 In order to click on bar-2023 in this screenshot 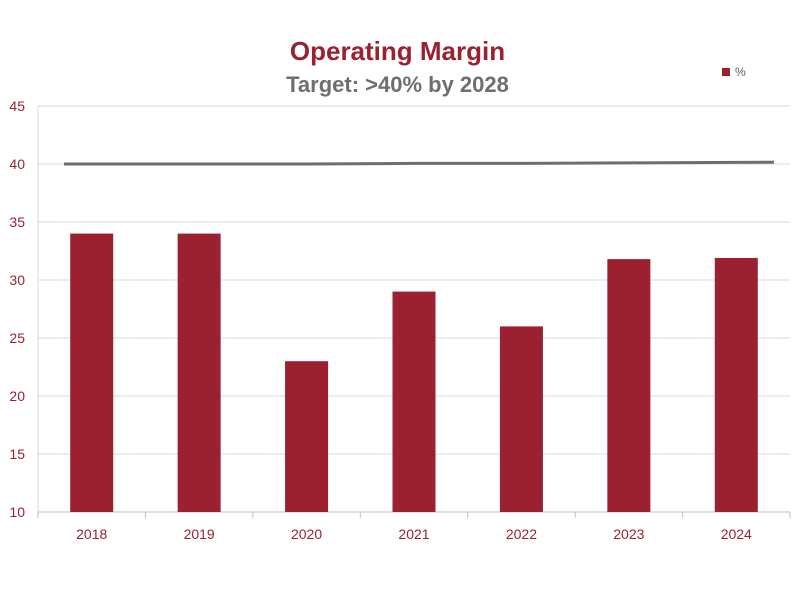, I will do `click(629, 385)`.